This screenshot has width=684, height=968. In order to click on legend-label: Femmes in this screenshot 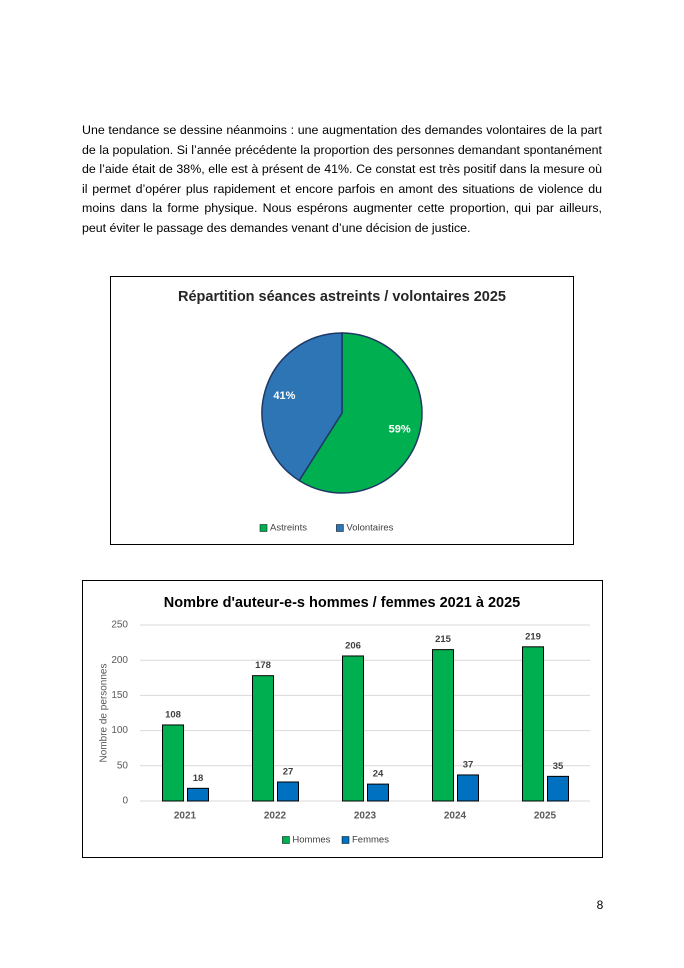, I will do `click(370, 840)`.